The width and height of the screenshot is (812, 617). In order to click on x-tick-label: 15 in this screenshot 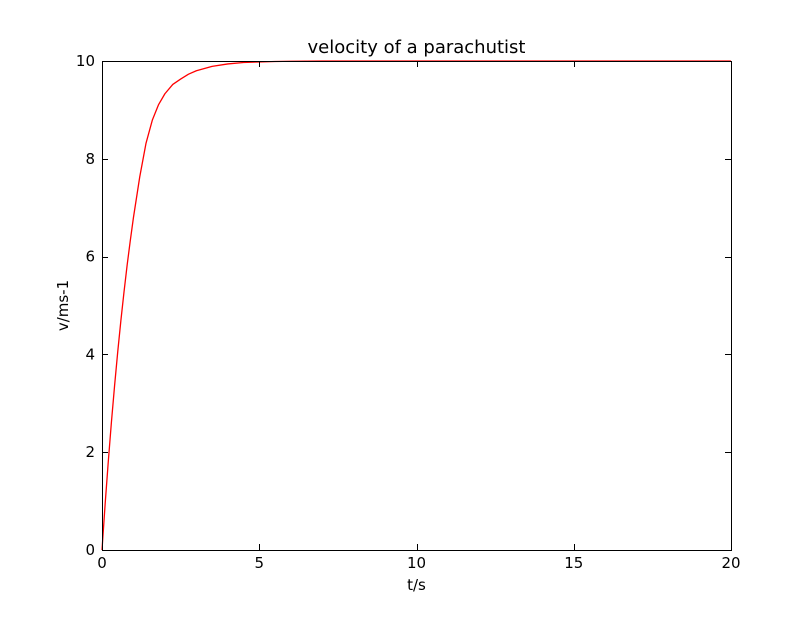, I will do `click(573, 563)`.